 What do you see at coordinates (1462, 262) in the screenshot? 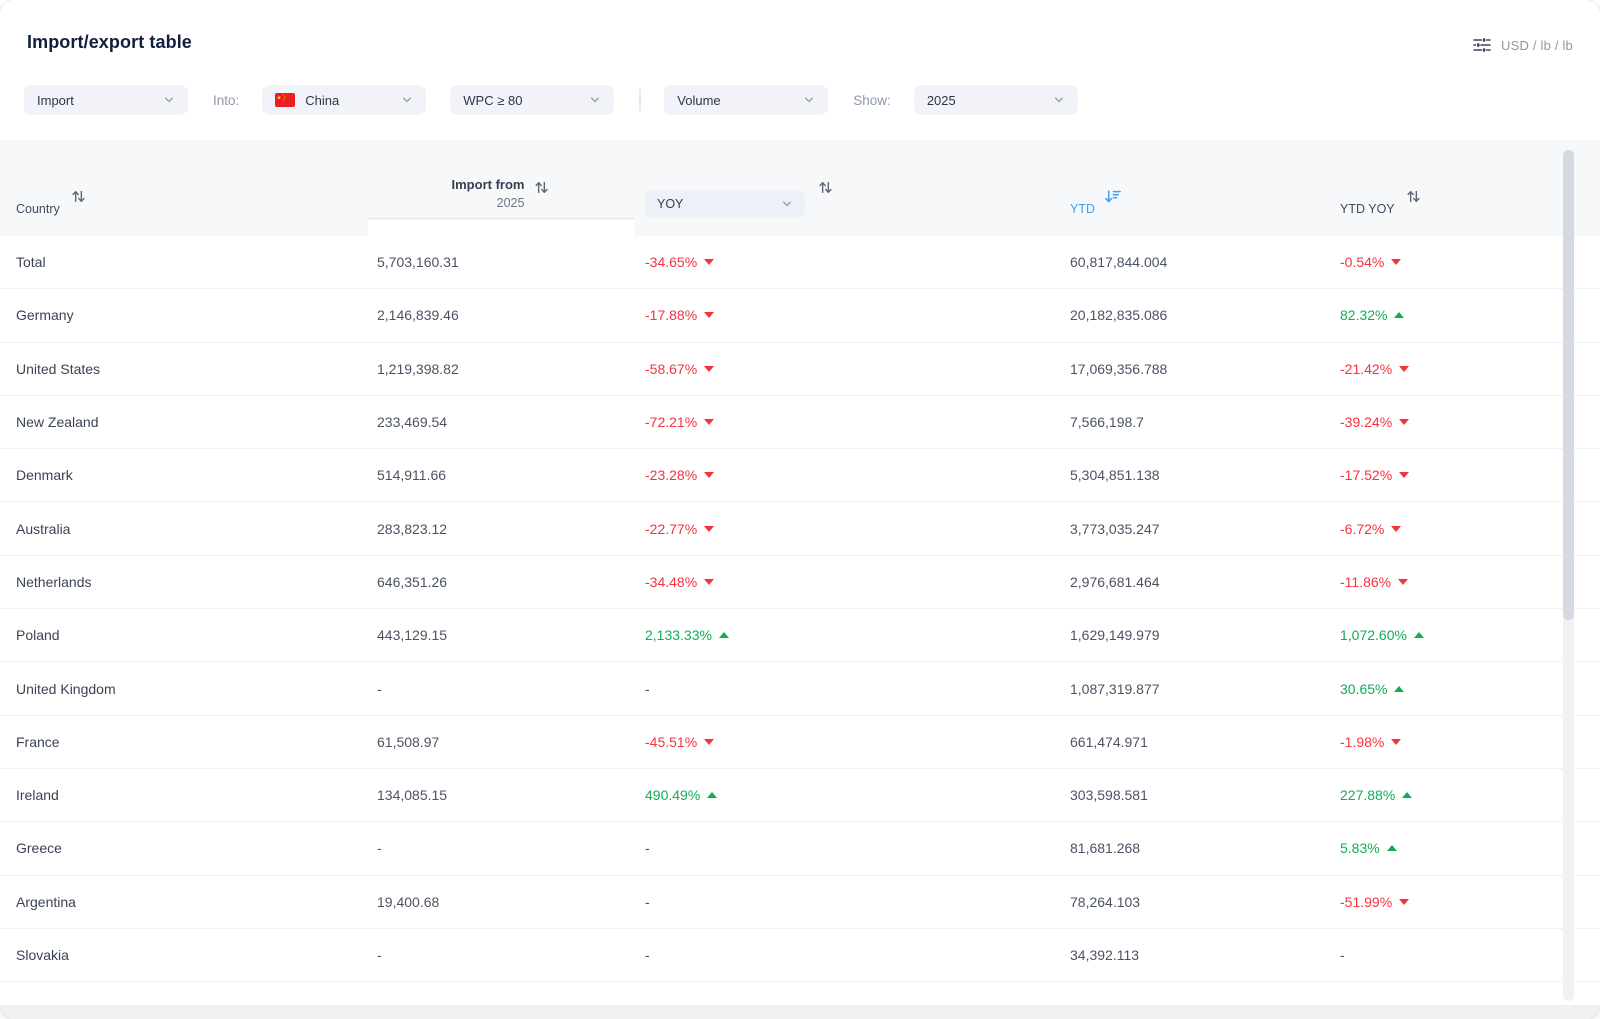
I see `ytd-yoy-cell: -0.54%` at bounding box center [1462, 262].